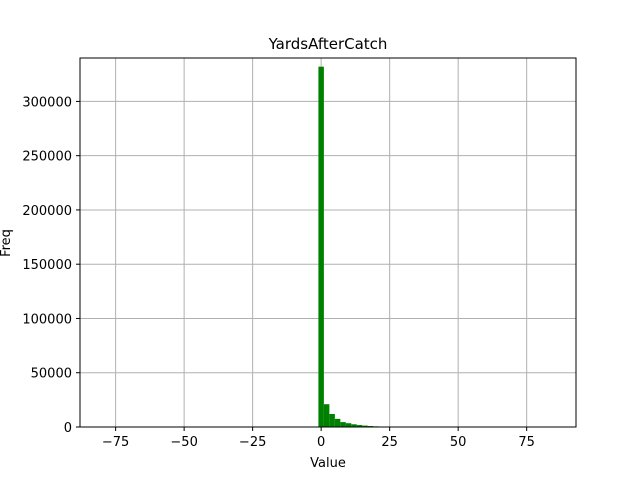 Image resolution: width=640 pixels, height=480 pixels. Describe the element at coordinates (51, 374) in the screenshot. I see `y-tick-label: 50000` at that location.